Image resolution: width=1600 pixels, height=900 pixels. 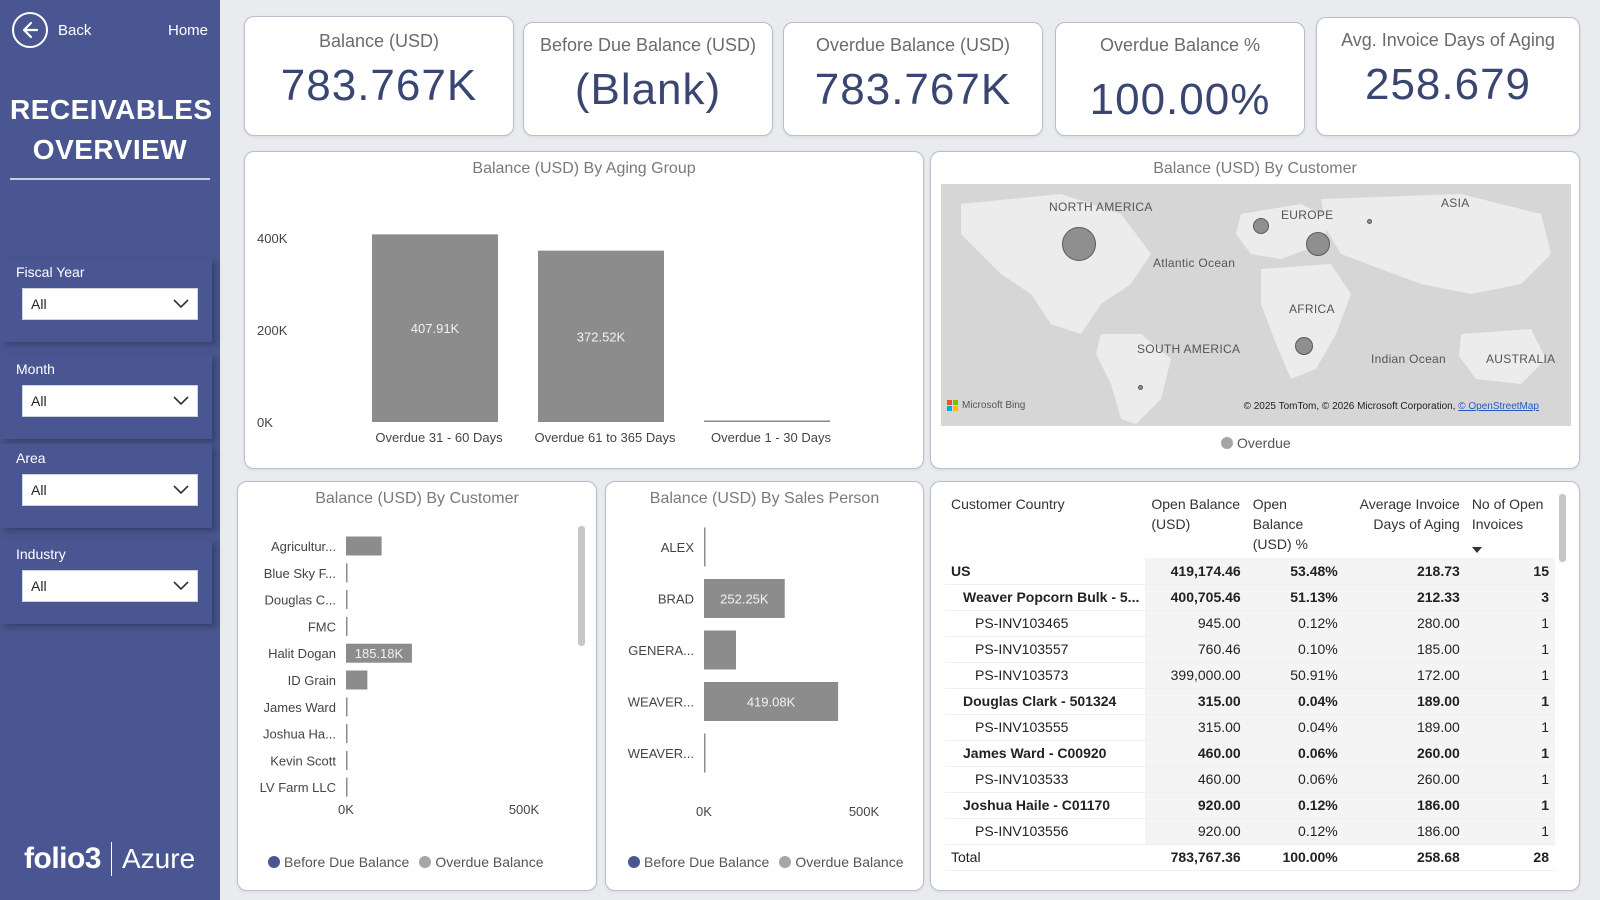 I want to click on cell-open-balance: 920.00, so click(x=1196, y=805).